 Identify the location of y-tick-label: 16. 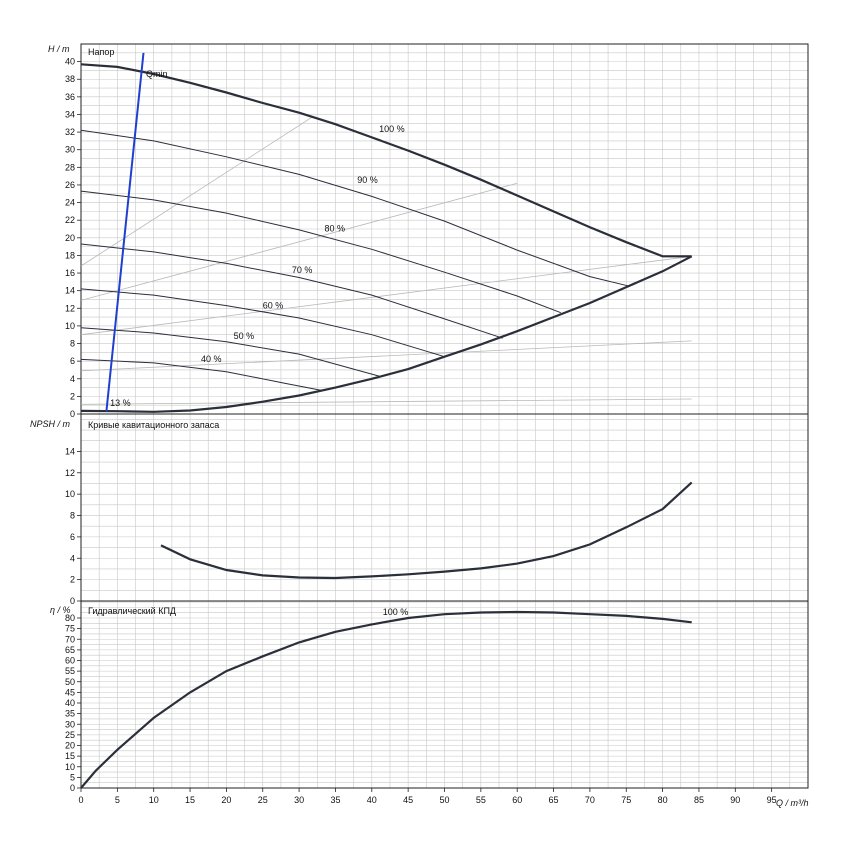
(70, 273).